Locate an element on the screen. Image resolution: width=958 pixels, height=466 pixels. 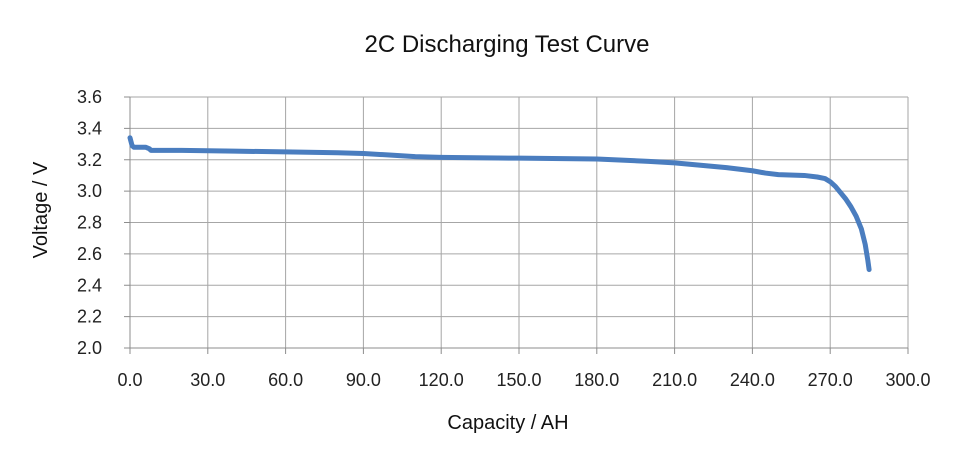
y-tick-label: 2.8 is located at coordinates (89, 223).